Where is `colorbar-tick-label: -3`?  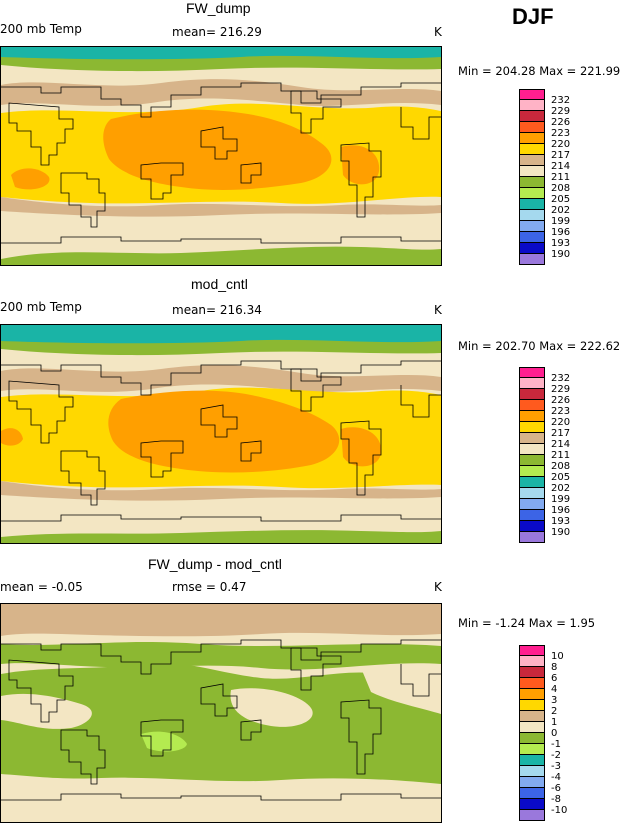 colorbar-tick-label: -3 is located at coordinates (556, 766).